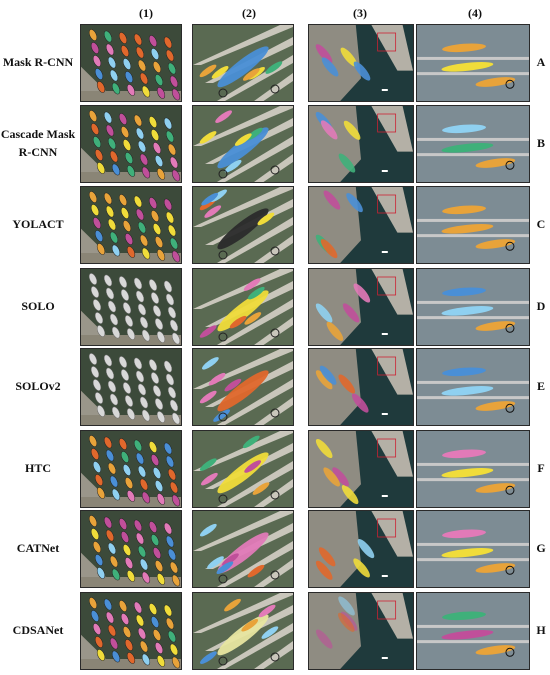 The width and height of the screenshot is (550, 675). I want to click on row-letter: B, so click(540, 143).